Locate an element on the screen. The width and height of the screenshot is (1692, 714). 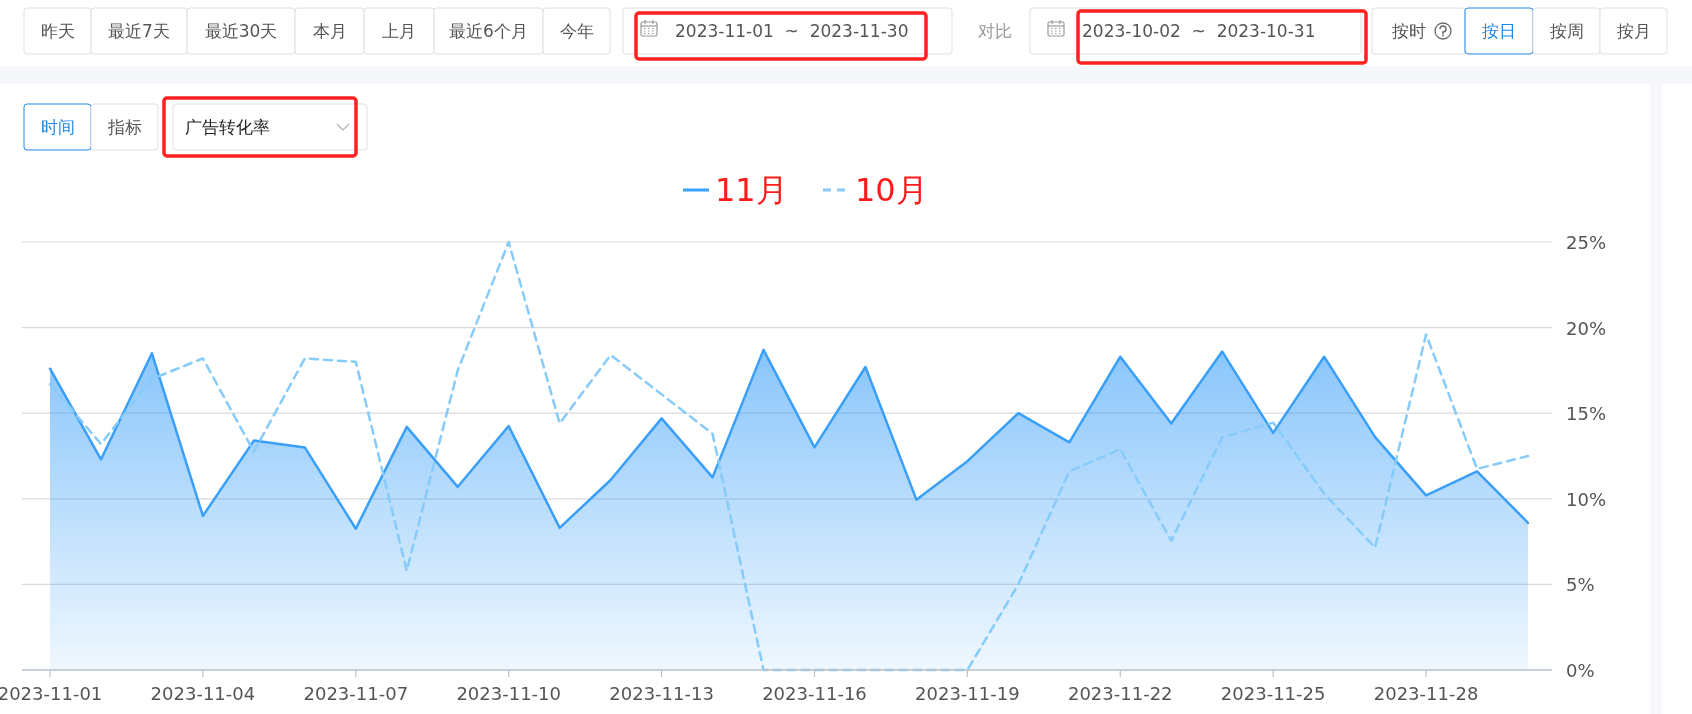
x-tick-label: 2023-11-19 is located at coordinates (967, 693).